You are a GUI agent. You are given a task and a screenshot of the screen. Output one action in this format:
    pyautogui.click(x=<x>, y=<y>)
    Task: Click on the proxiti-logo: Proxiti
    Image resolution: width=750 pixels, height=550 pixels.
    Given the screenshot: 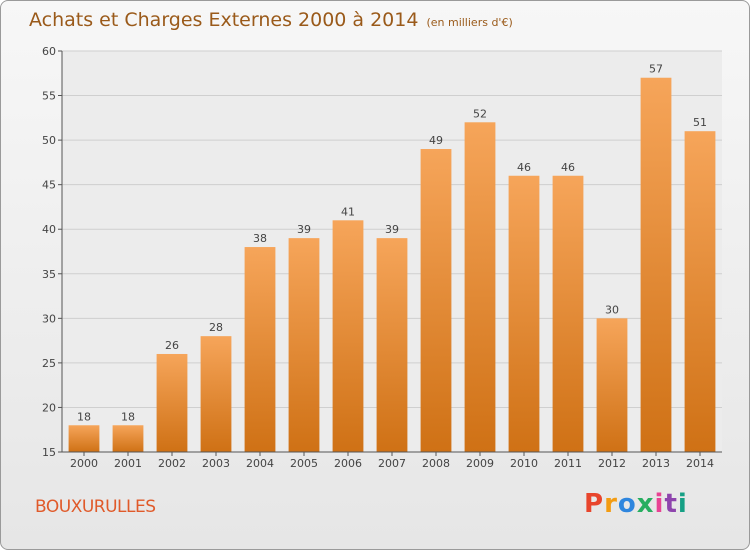 What is the action you would take?
    pyautogui.click(x=636, y=504)
    